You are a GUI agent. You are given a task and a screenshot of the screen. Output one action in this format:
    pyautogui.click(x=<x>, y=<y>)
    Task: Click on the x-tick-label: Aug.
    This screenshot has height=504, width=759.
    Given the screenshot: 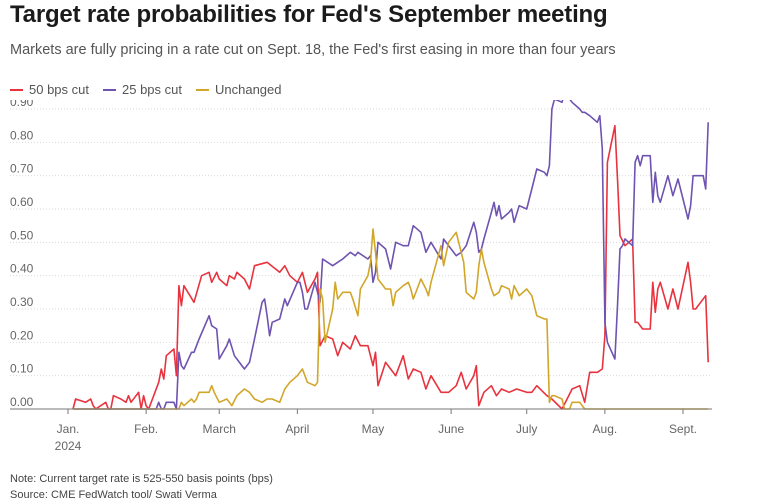 What is the action you would take?
    pyautogui.click(x=605, y=429)
    